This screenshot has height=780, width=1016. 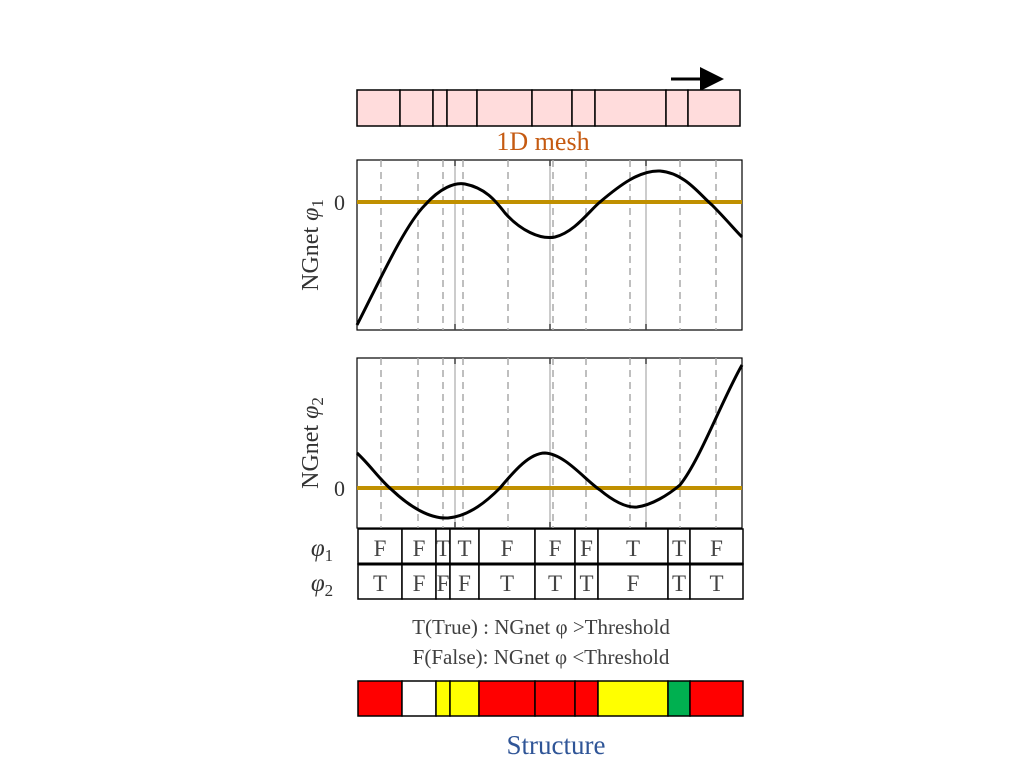 I want to click on phi-subscript: 1, so click(x=317, y=203).